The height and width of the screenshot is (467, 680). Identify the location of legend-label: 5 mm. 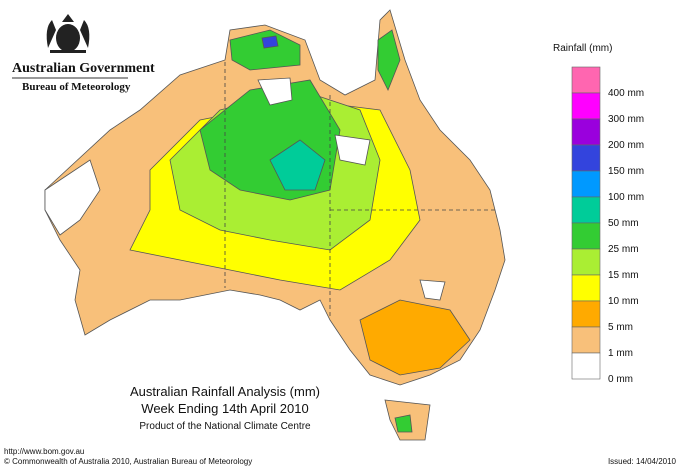
(620, 327).